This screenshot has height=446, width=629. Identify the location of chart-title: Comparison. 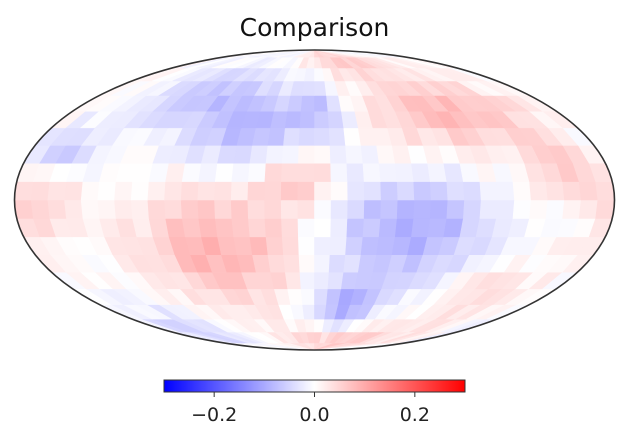
(315, 27).